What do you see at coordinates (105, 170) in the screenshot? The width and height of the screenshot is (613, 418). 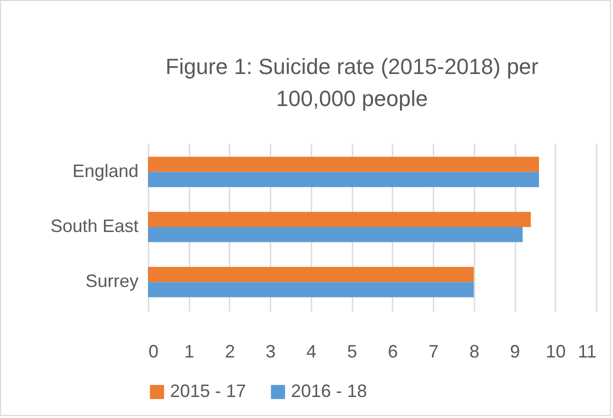 I see `y-tick-label: England` at bounding box center [105, 170].